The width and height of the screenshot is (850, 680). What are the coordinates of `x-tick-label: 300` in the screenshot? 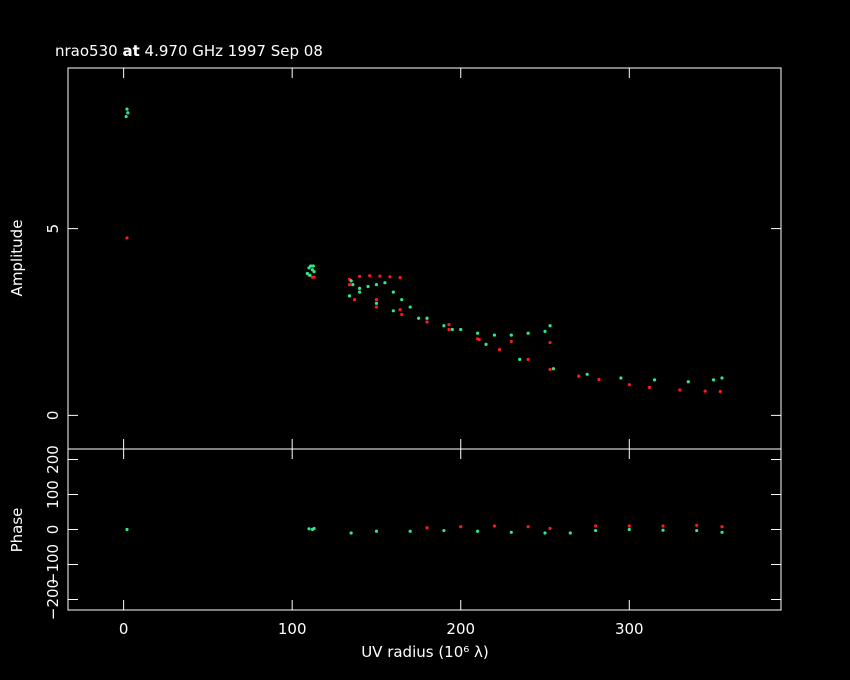 It's located at (629, 629).